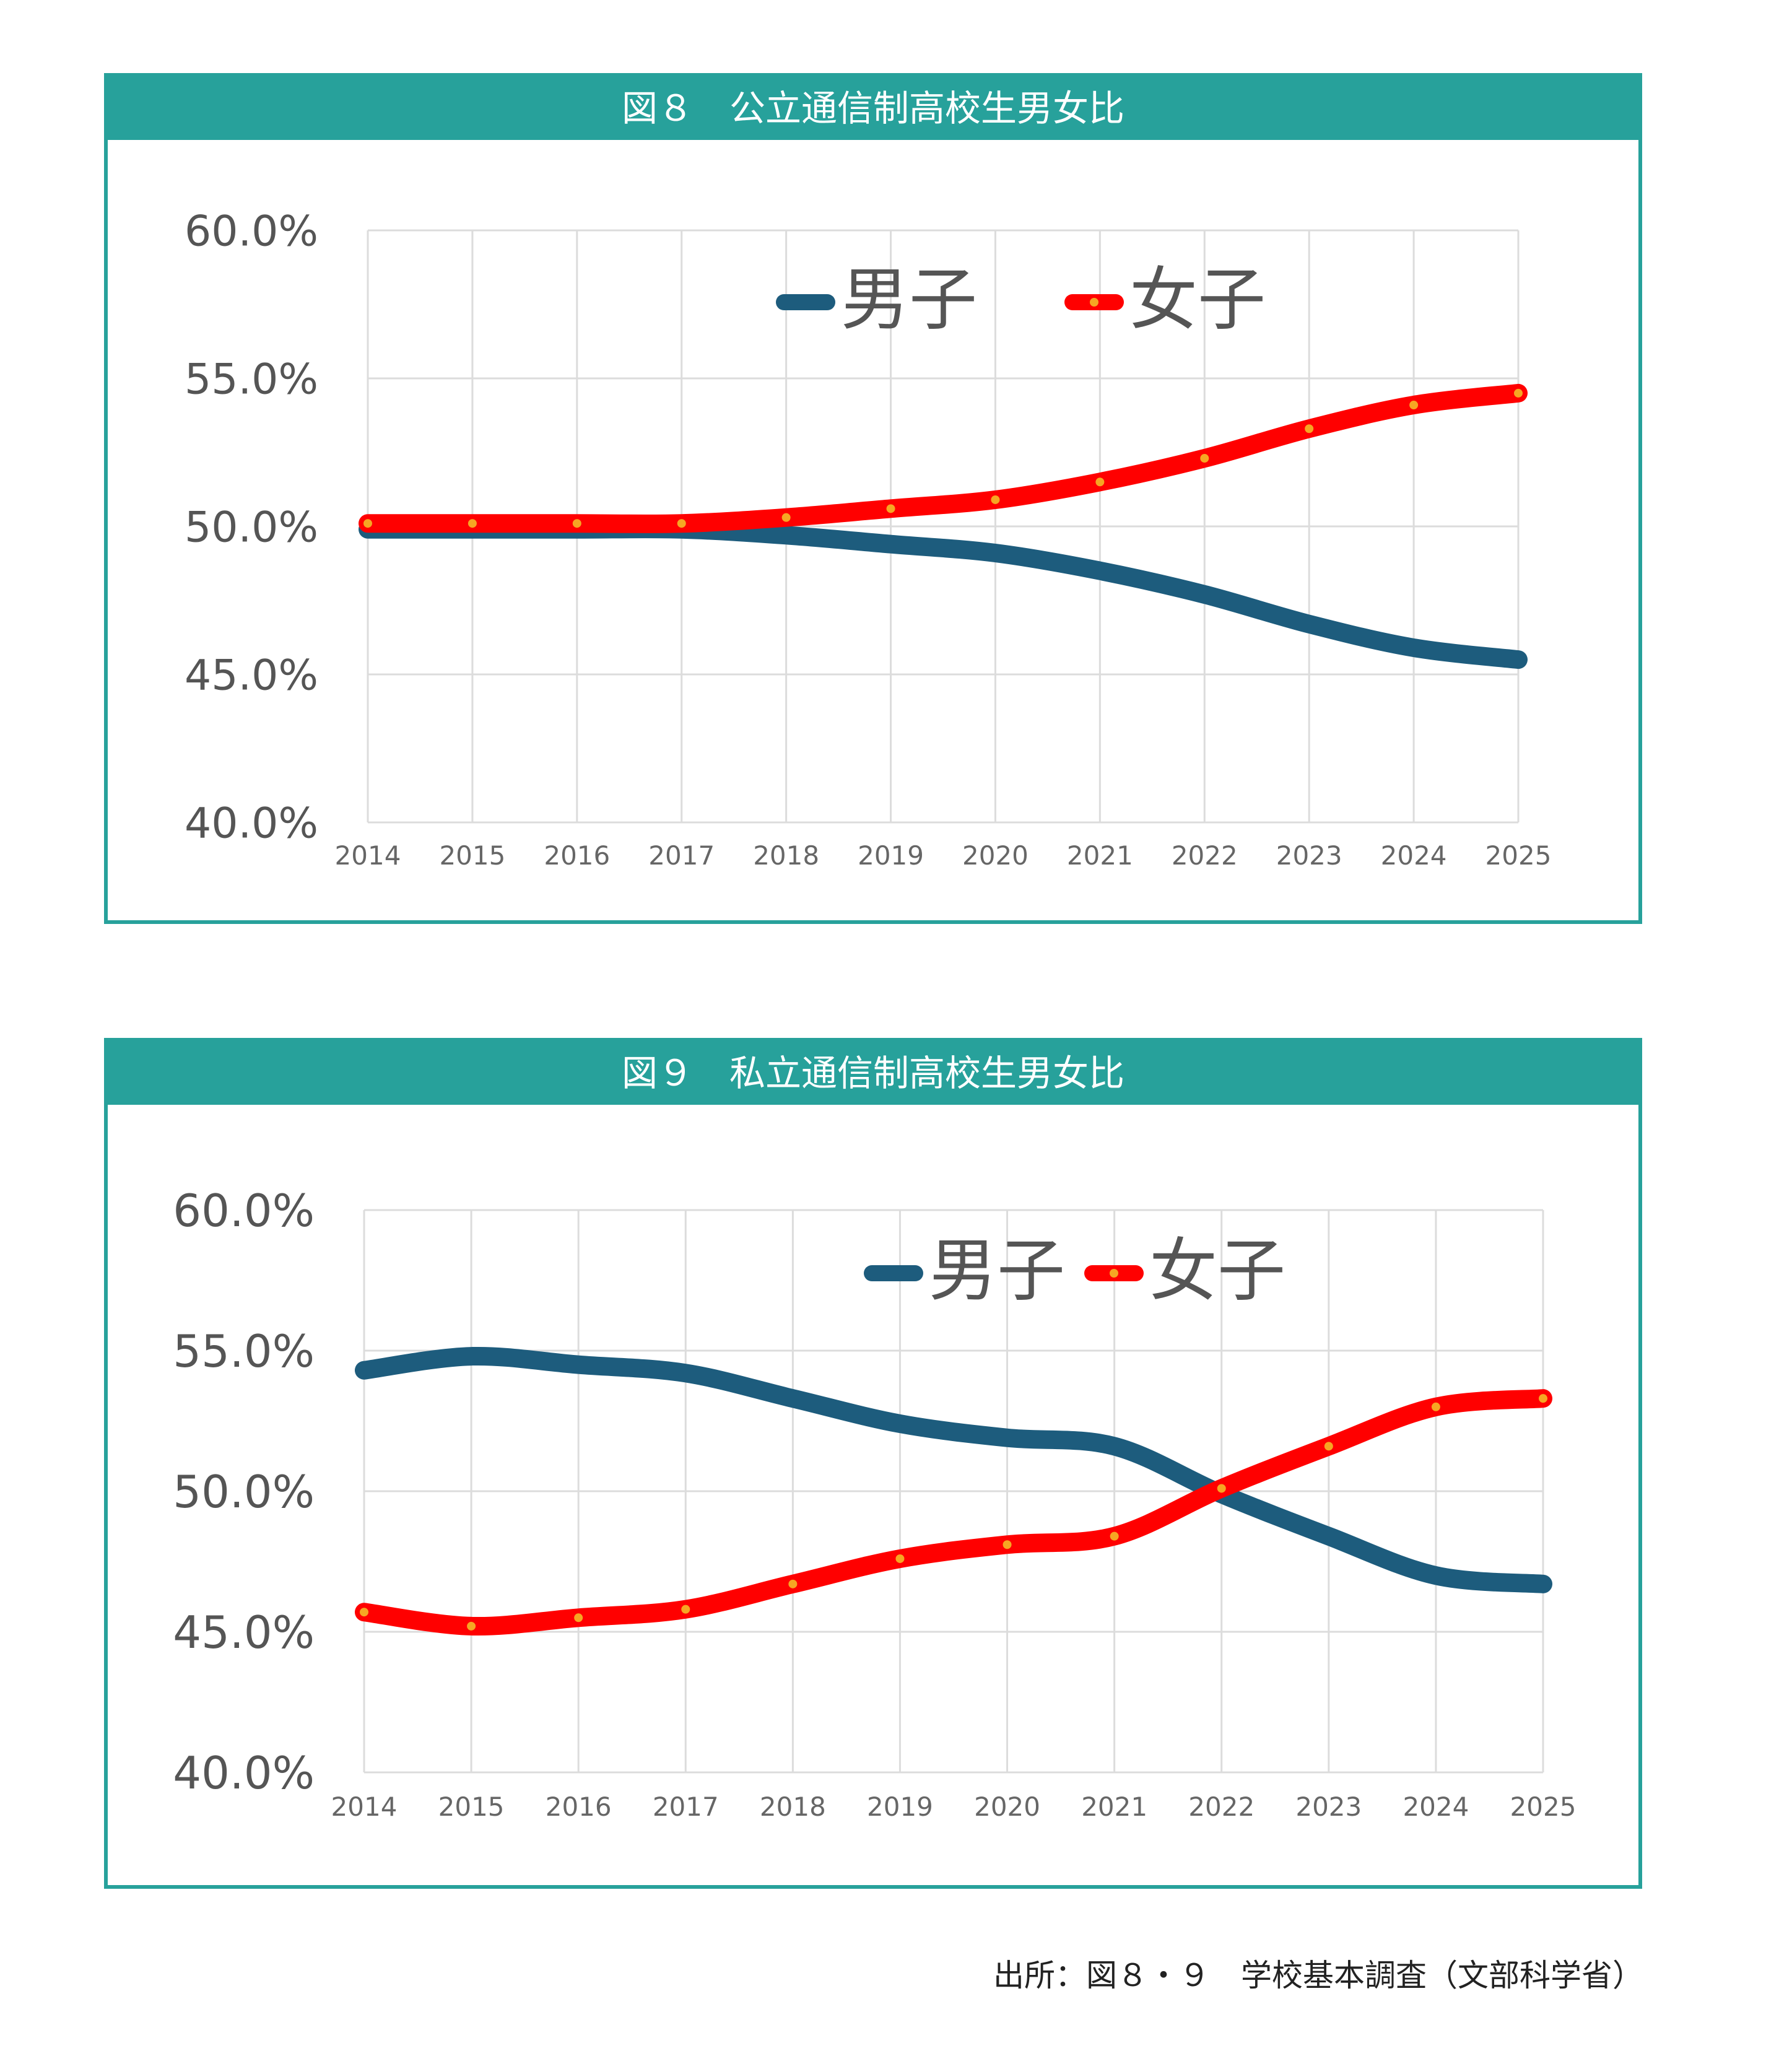 This screenshot has height=2069, width=1792. Describe the element at coordinates (873, 108) in the screenshot. I see `chart-title: 図８ 公立通信制高校生男女比` at that location.